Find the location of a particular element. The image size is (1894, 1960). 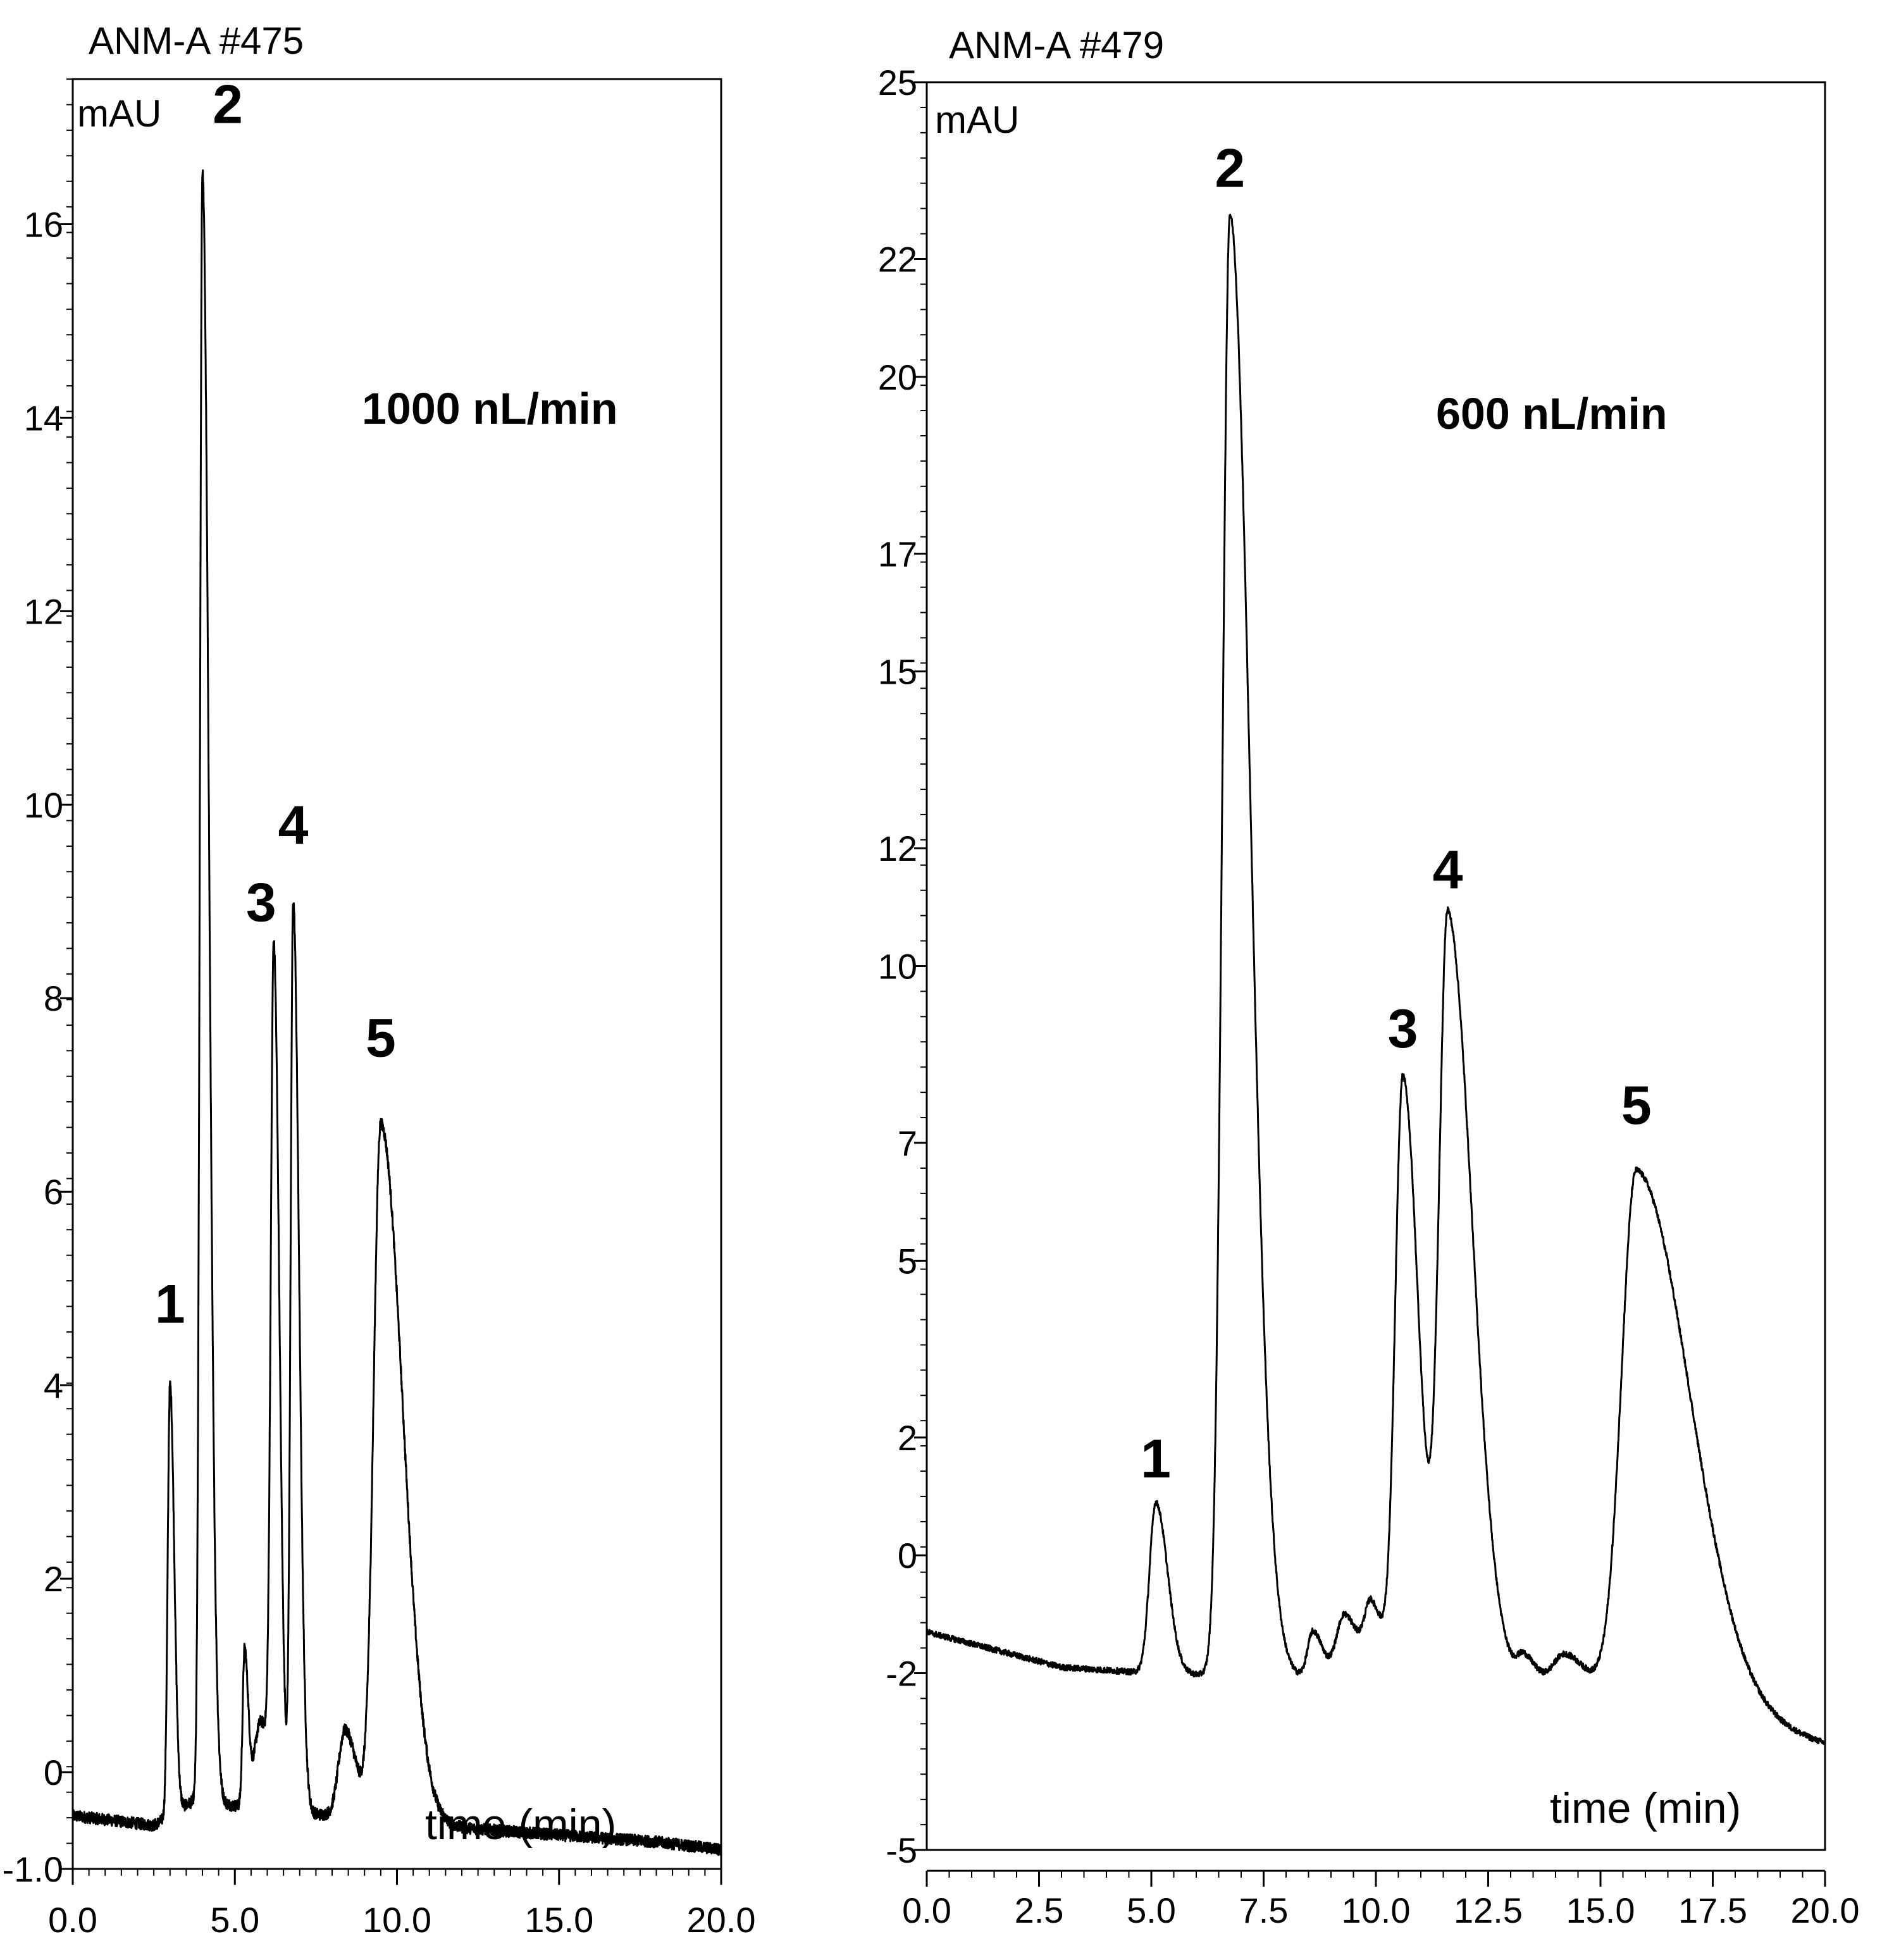

y-tick-label: -2 is located at coordinates (901, 1674).